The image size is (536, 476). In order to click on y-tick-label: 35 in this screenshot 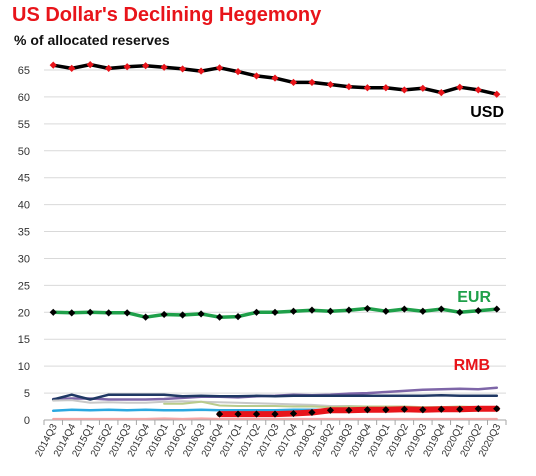, I will do `click(24, 233)`.